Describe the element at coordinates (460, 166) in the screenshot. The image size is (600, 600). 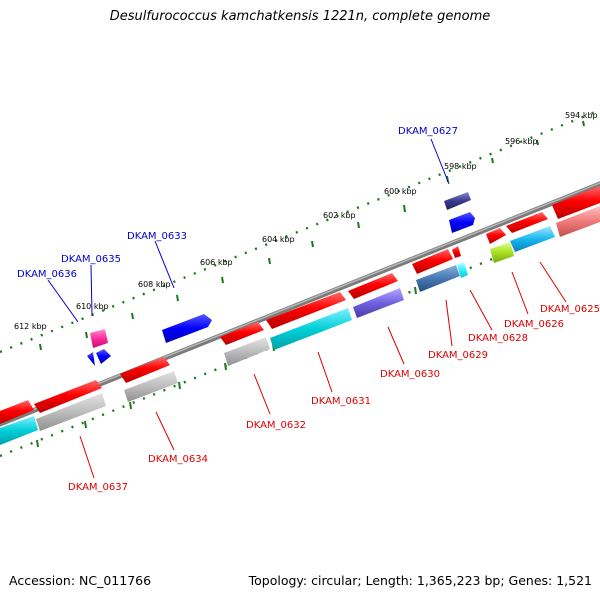
I see `tick-label: 598 kbp` at that location.